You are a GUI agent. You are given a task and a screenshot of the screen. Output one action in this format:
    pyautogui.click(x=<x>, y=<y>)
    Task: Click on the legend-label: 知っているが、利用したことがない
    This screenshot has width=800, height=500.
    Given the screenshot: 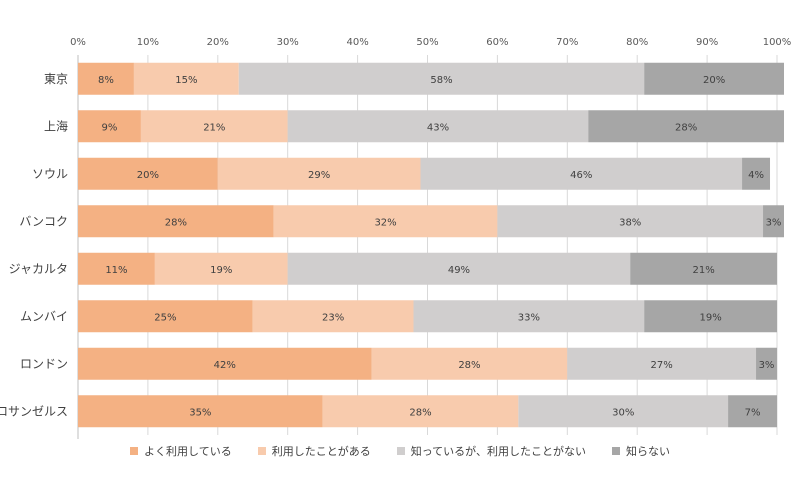 What is the action you would take?
    pyautogui.click(x=498, y=451)
    